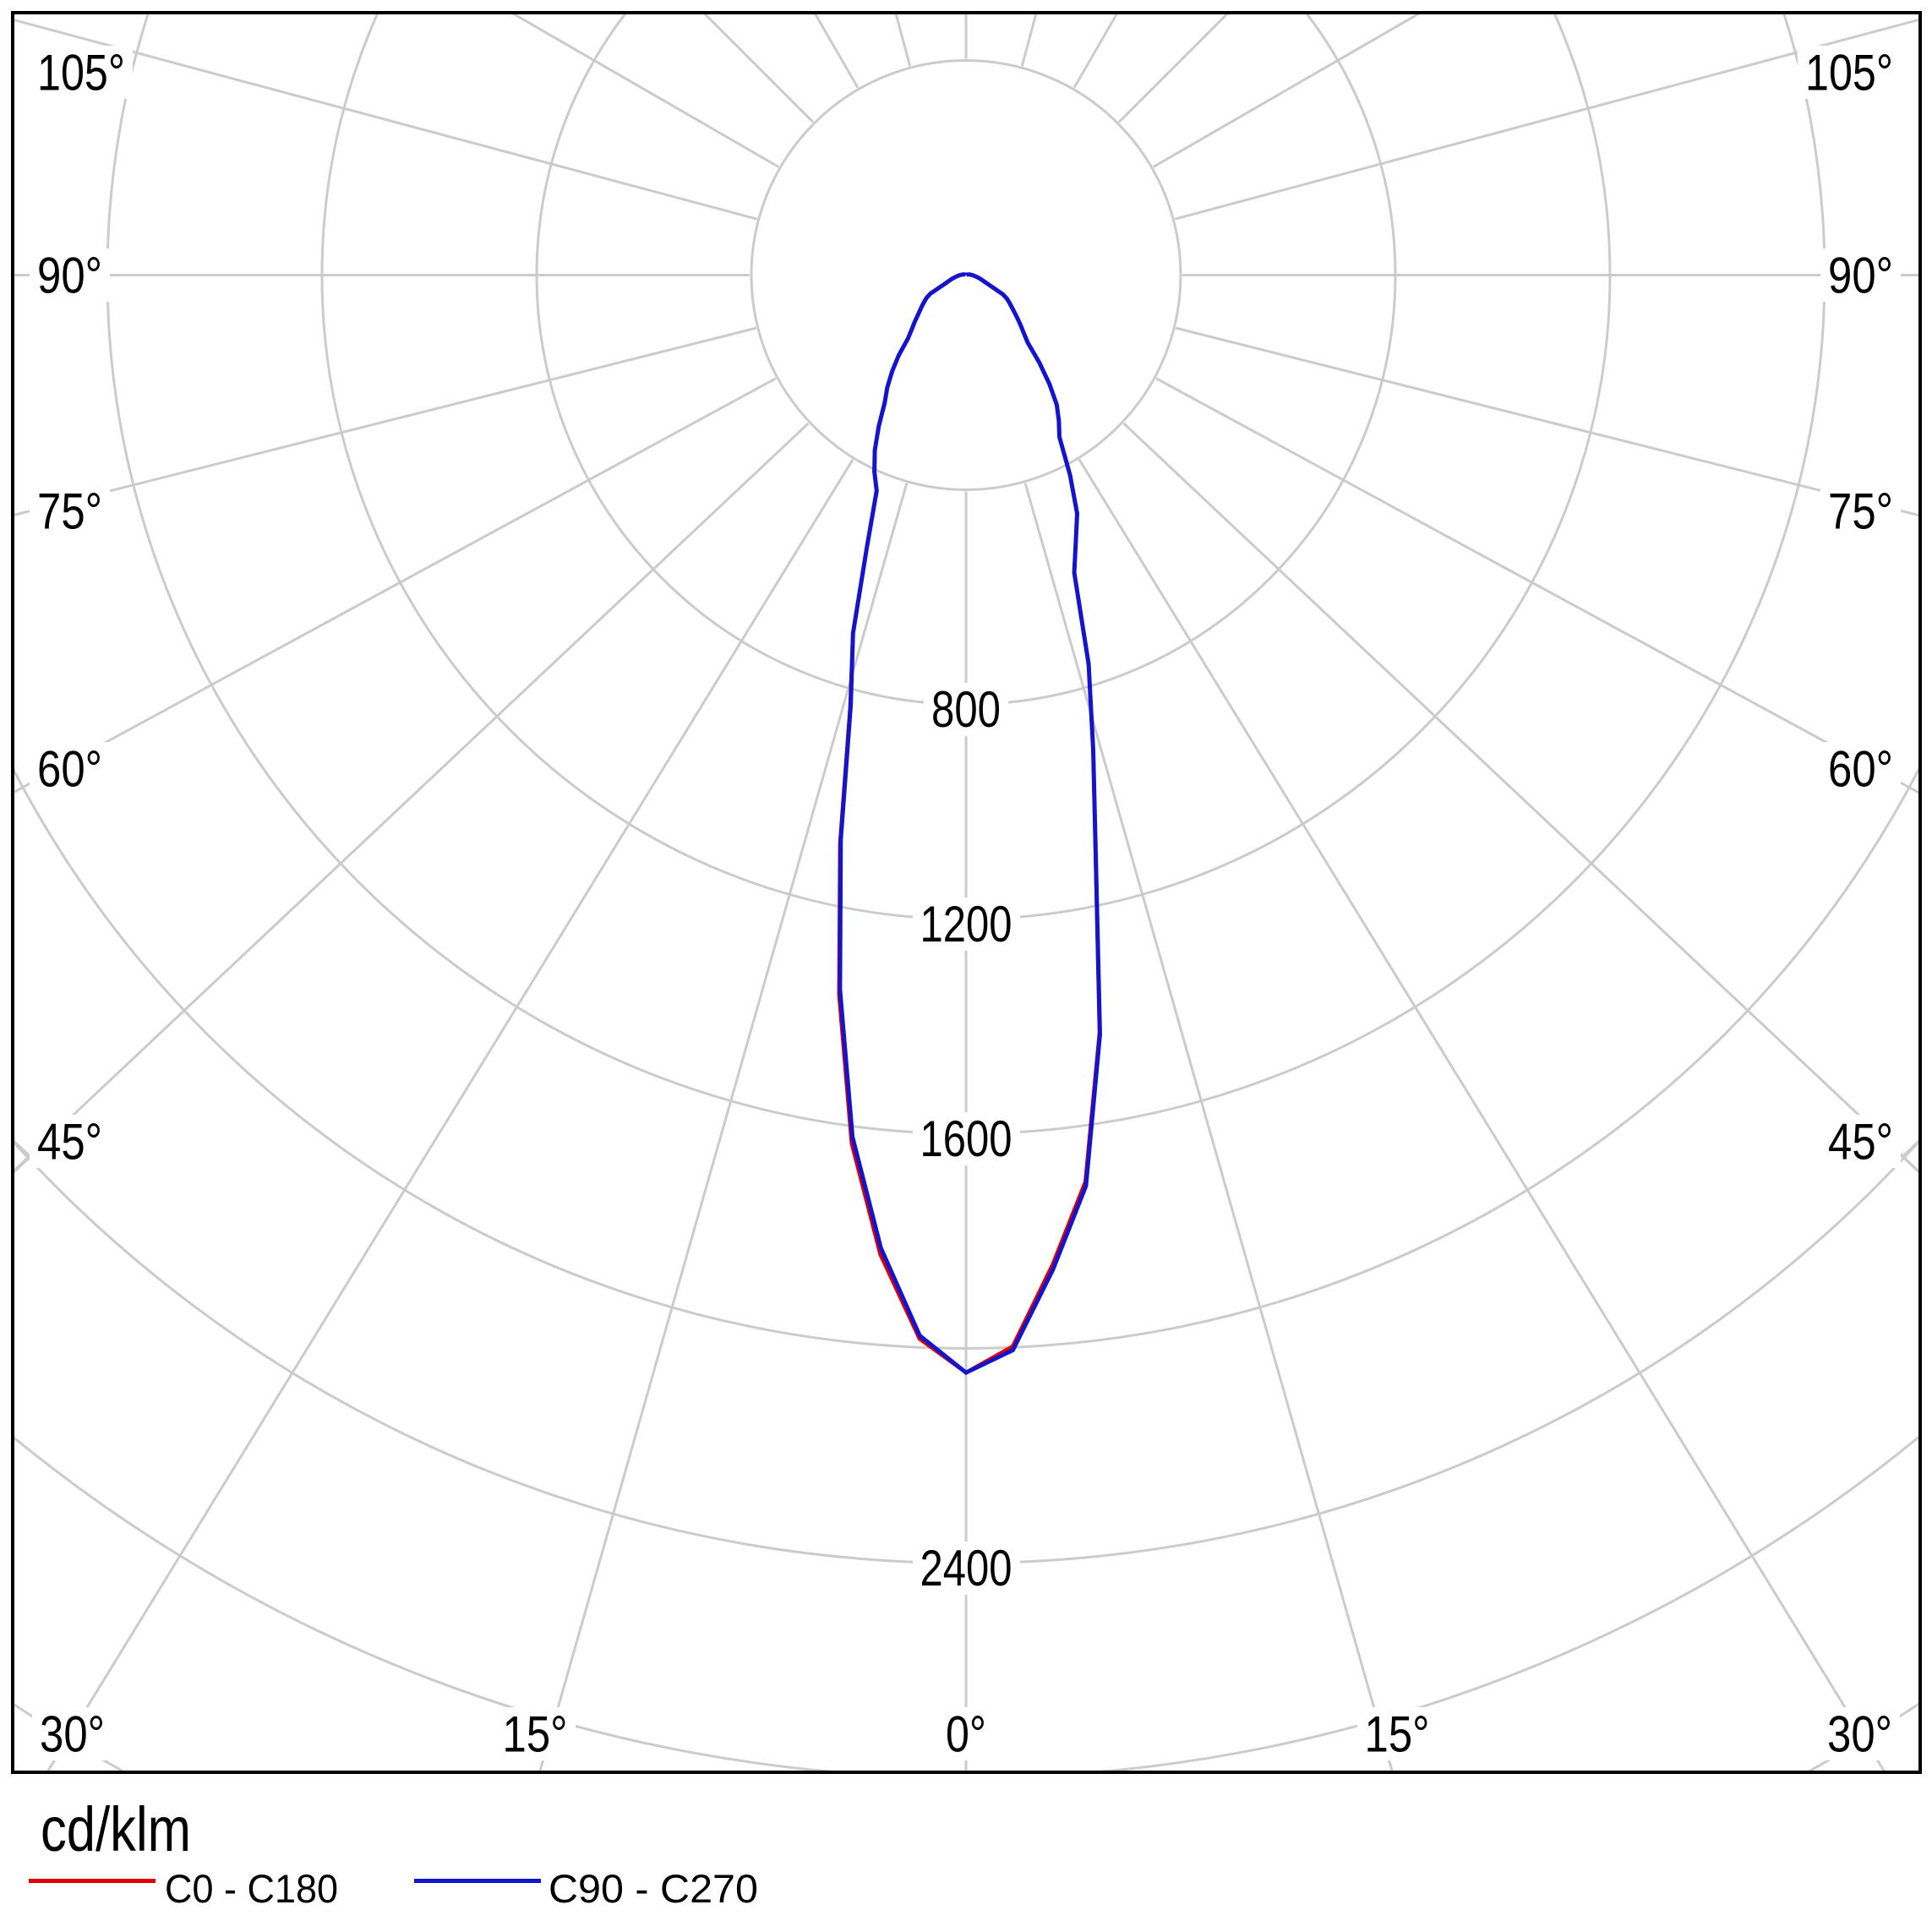  Describe the element at coordinates (966, 1734) in the screenshot. I see `svg-text: 0°` at that location.